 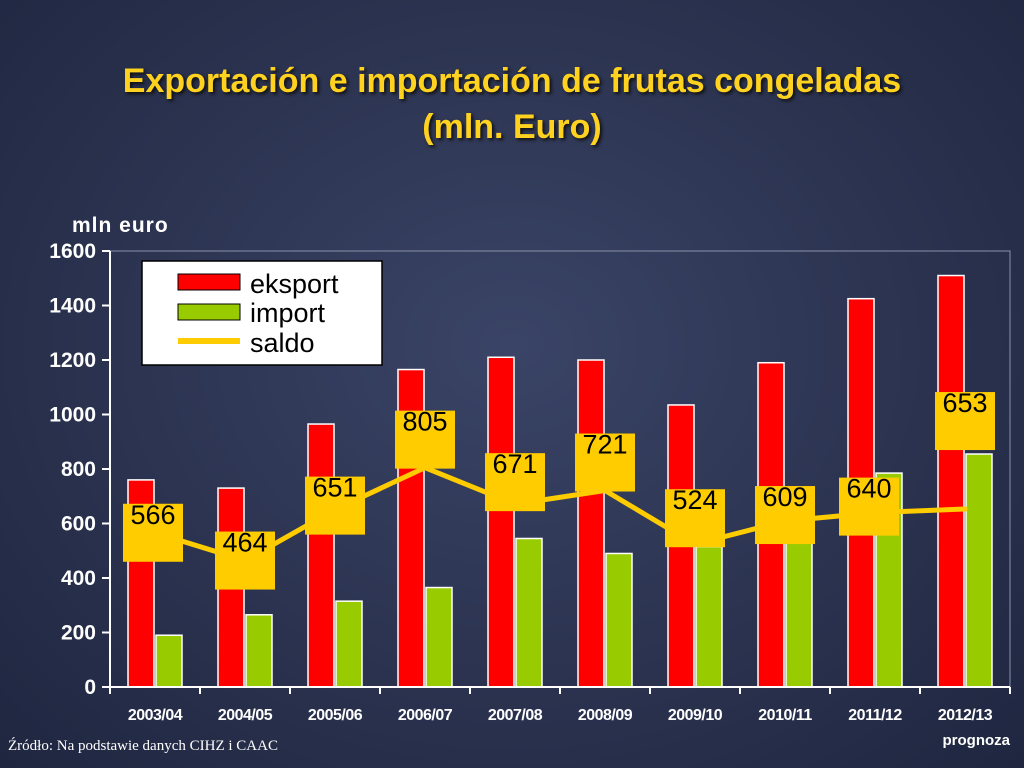 What do you see at coordinates (515, 715) in the screenshot?
I see `x-tick-label-2007/08: 2007/08` at bounding box center [515, 715].